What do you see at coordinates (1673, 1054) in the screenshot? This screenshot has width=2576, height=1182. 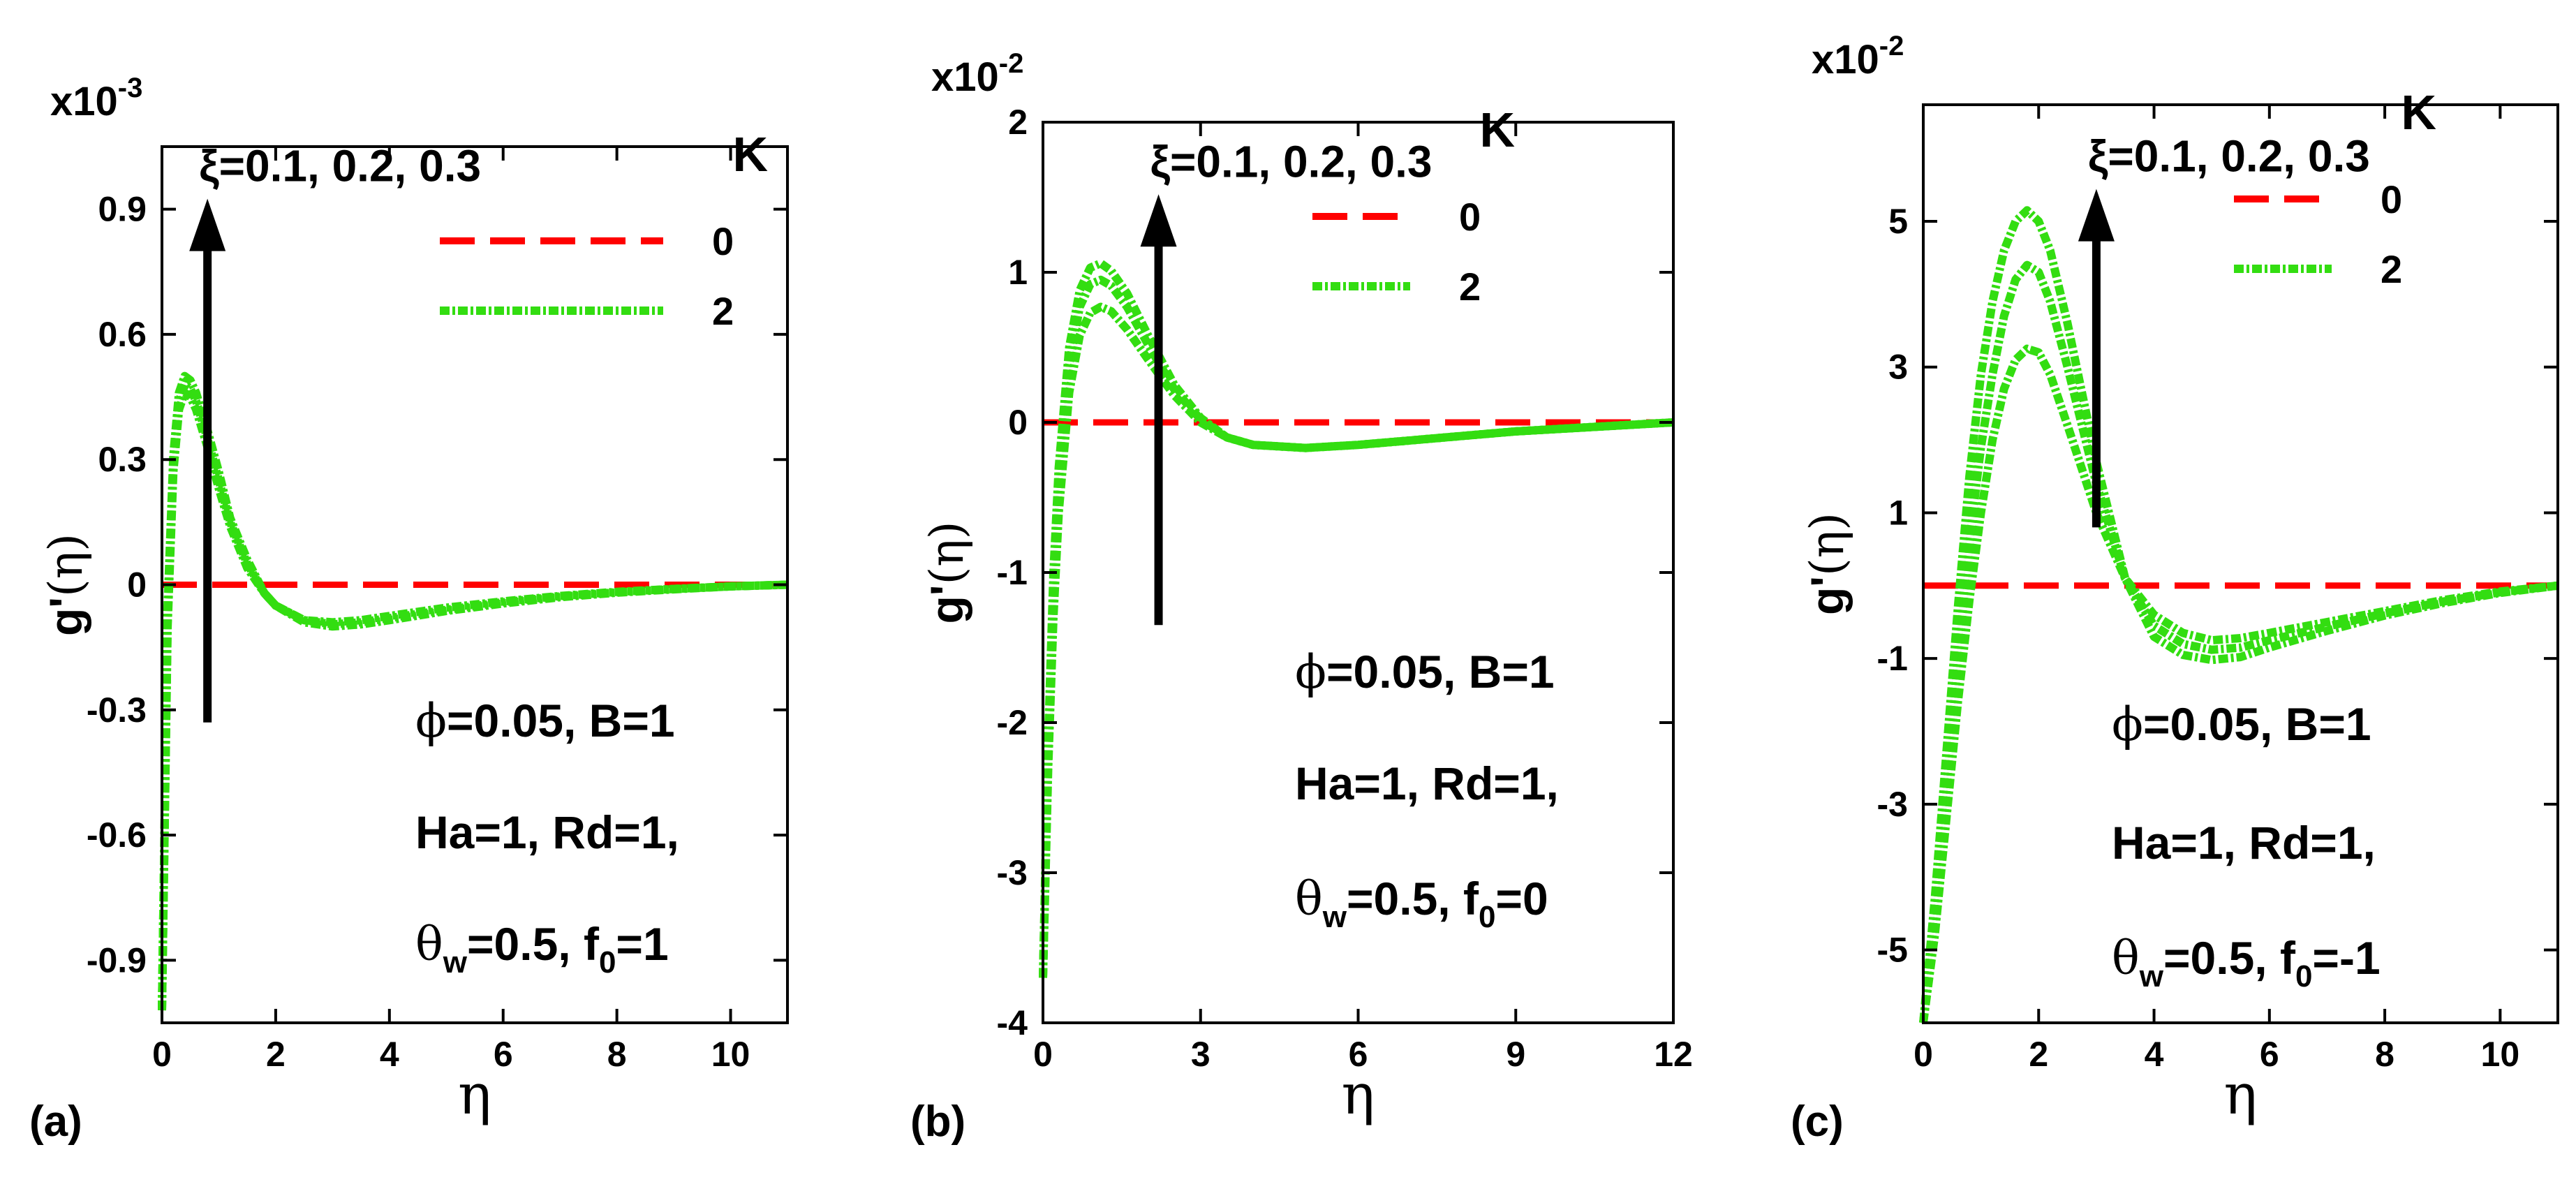 I see `x-tick-label: 12` at bounding box center [1673, 1054].